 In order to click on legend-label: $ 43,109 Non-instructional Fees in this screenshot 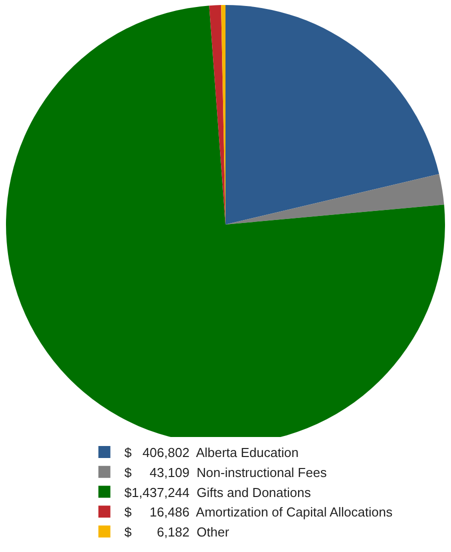, I will do `click(226, 472)`.